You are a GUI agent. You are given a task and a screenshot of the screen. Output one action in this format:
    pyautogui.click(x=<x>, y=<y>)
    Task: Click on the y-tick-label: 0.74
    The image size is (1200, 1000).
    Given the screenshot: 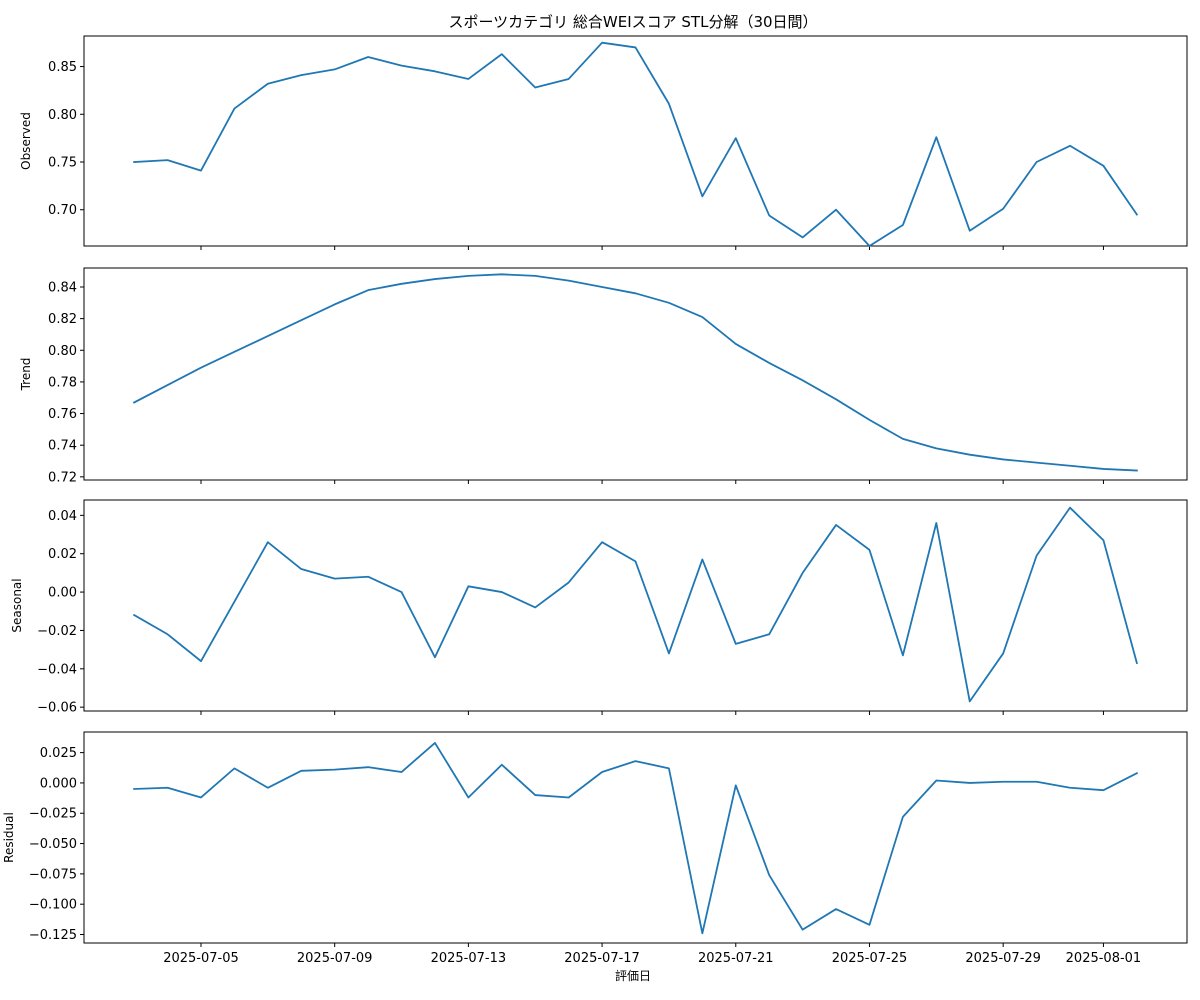 What is the action you would take?
    pyautogui.click(x=62, y=446)
    